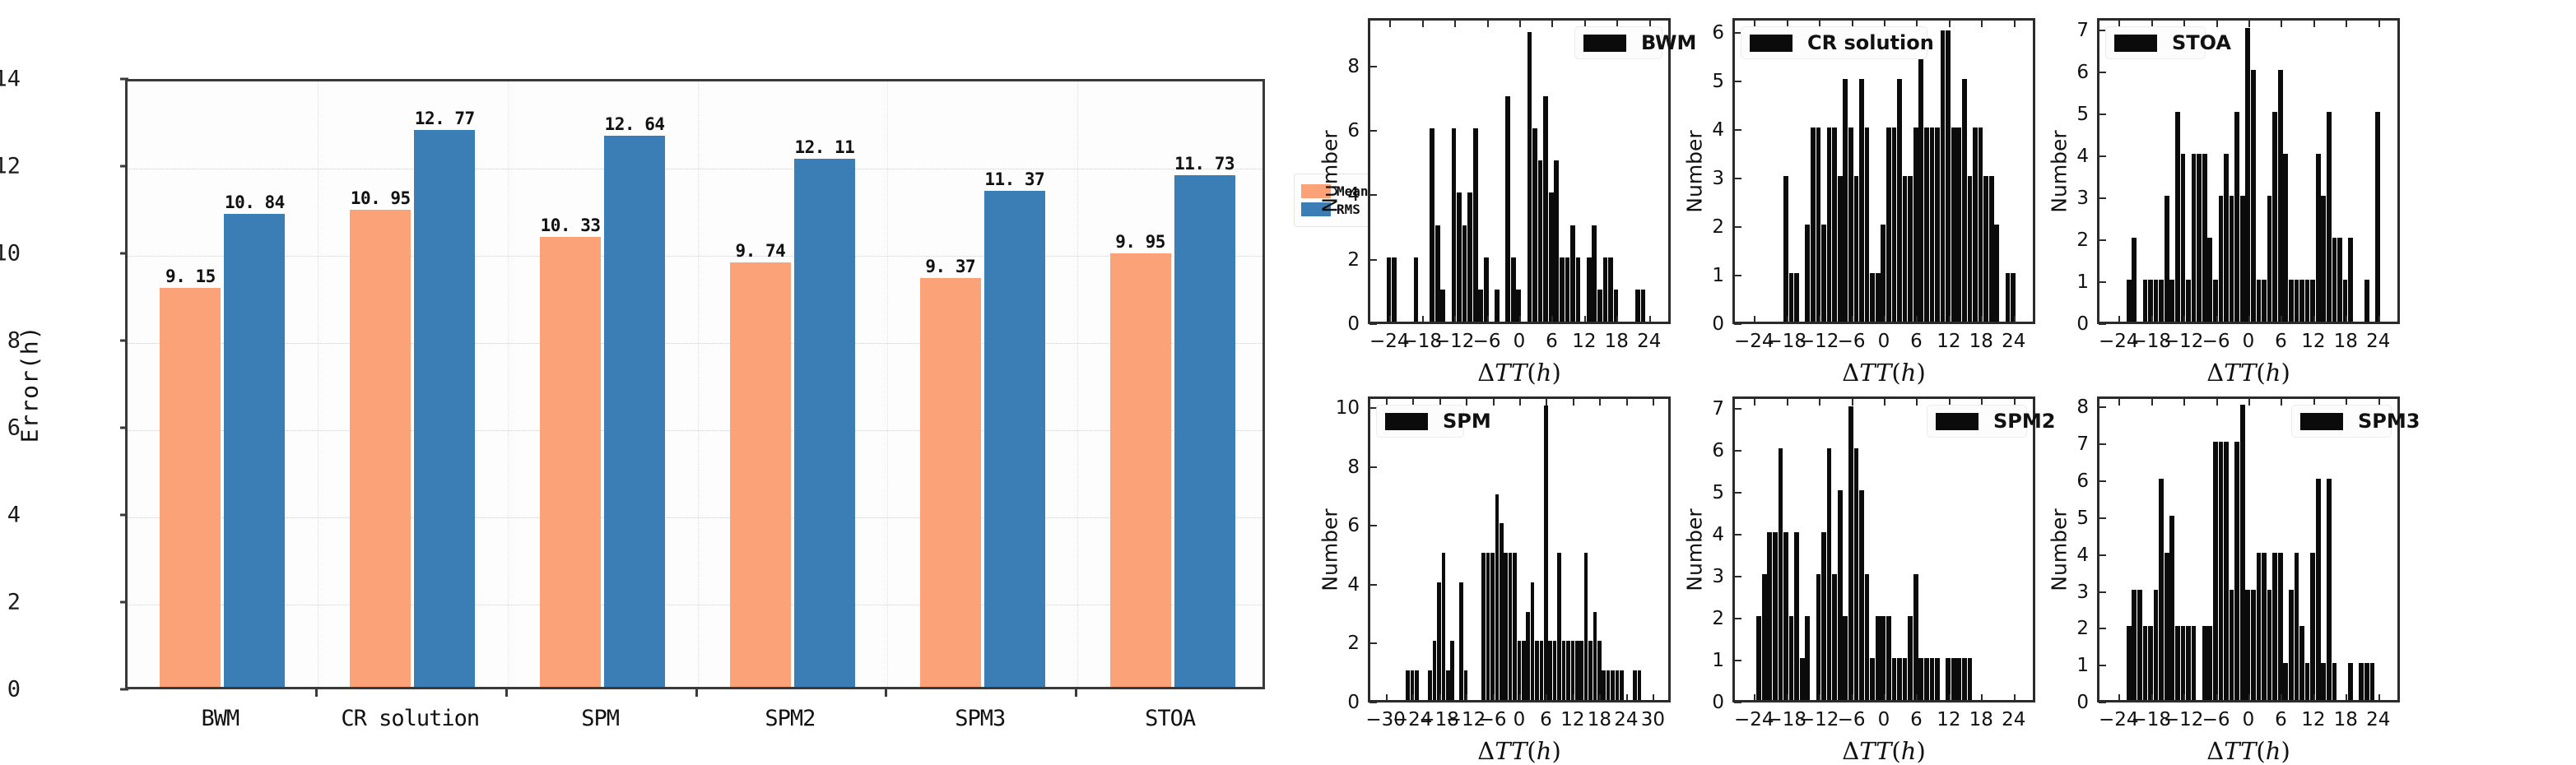 Image resolution: width=2576 pixels, height=765 pixels. I want to click on bar-chart-ytick-label: 14, so click(10, 79).